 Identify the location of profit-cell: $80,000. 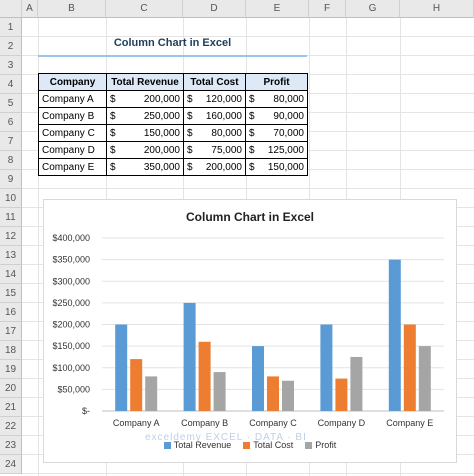
(276, 99).